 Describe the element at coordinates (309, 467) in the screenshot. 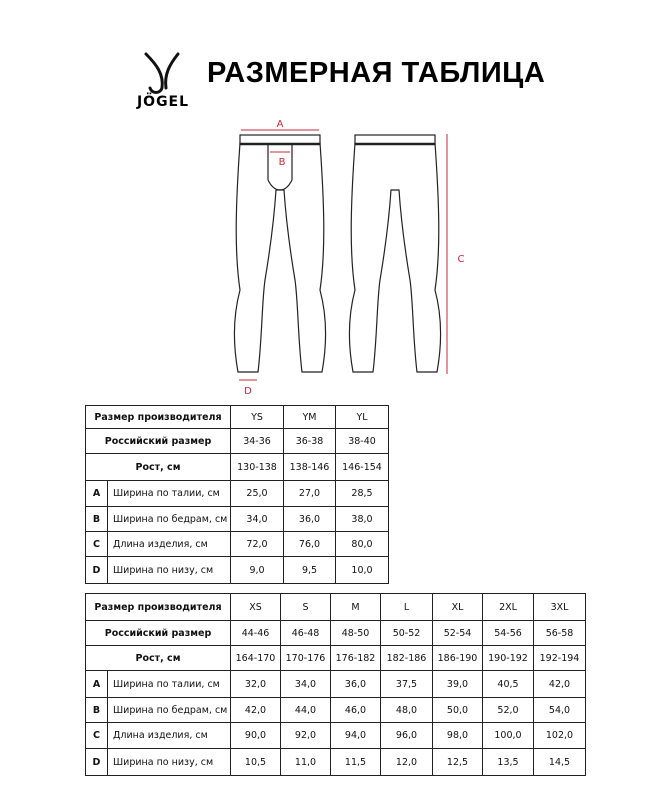

I see `size-cell: 138-146` at that location.